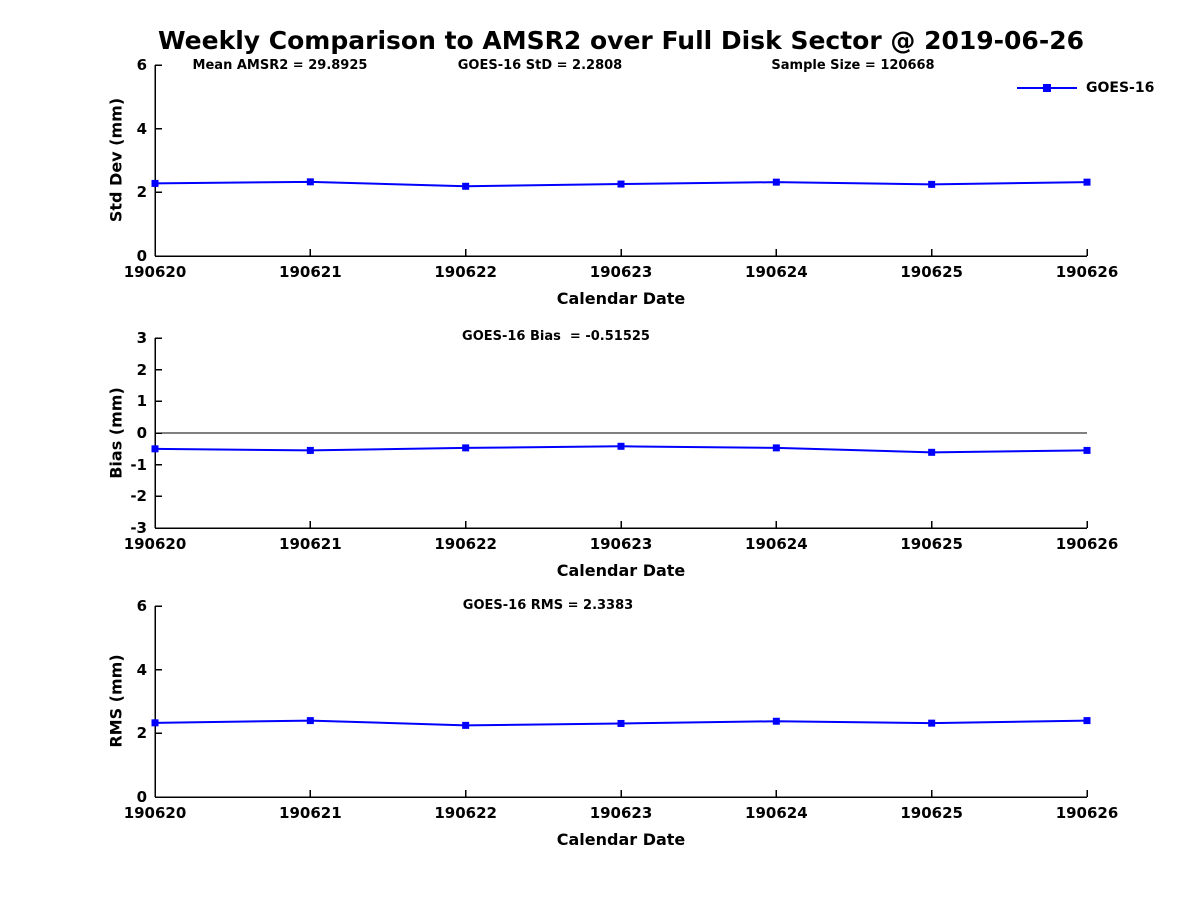 This screenshot has width=1200, height=900. Describe the element at coordinates (141, 338) in the screenshot. I see `y-tick-label: 3` at that location.